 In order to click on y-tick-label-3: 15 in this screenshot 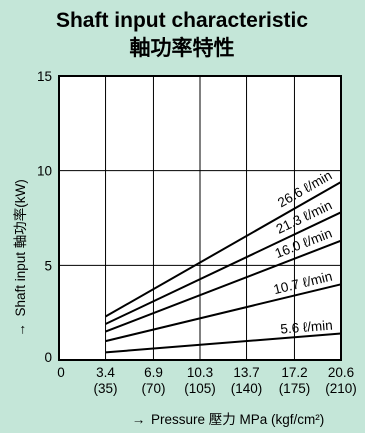, I will do `click(44, 76)`.